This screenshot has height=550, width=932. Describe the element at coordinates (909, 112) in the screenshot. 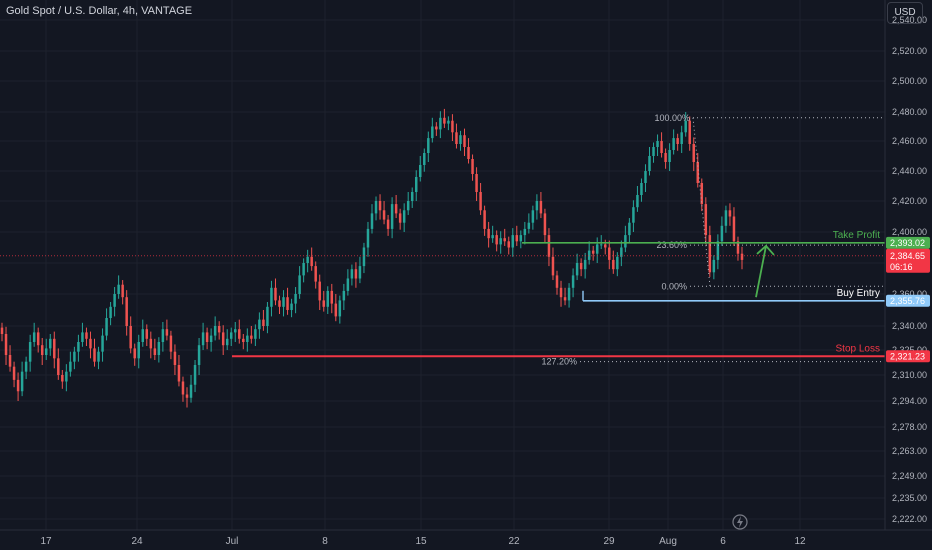

I see `price-tick-label: 2,480.00` at that location.